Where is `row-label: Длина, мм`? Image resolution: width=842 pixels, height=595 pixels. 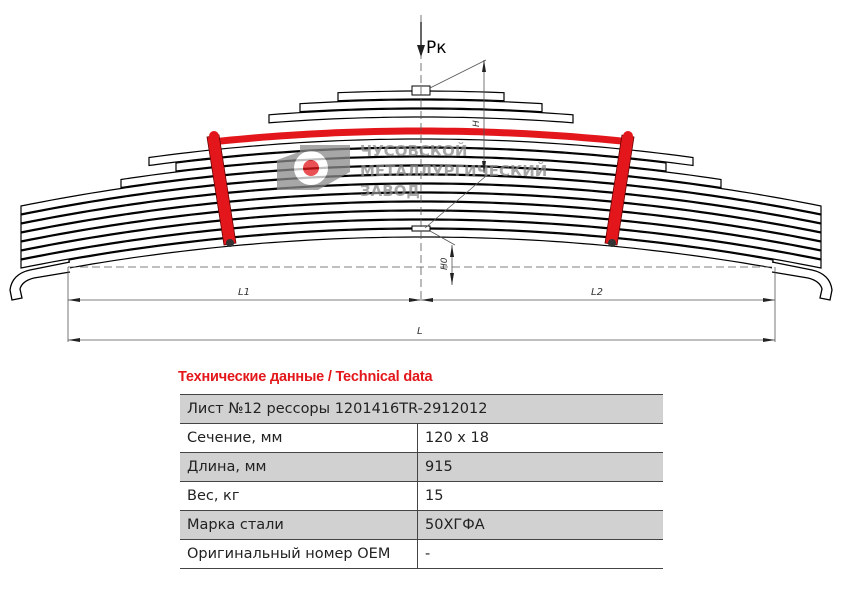
row-label: Длина, мм is located at coordinates (299, 467).